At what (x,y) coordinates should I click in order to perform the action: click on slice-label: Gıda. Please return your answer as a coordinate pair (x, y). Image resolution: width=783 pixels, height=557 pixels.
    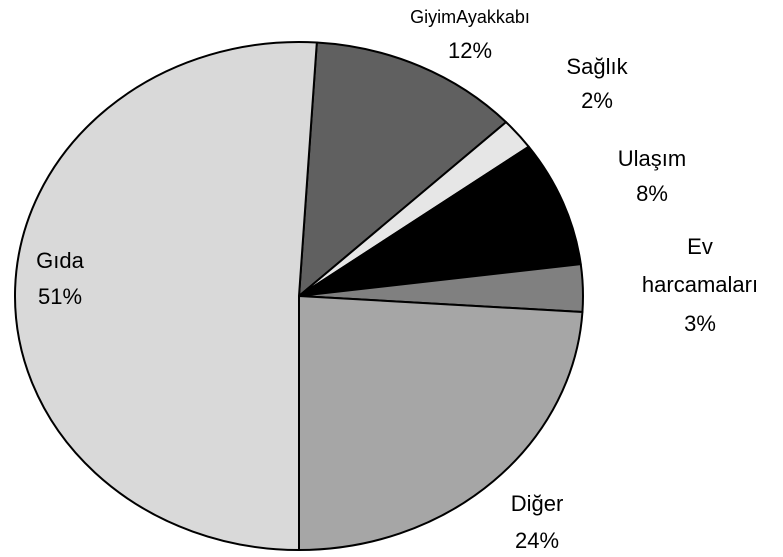
    Looking at the image, I should click on (60, 260).